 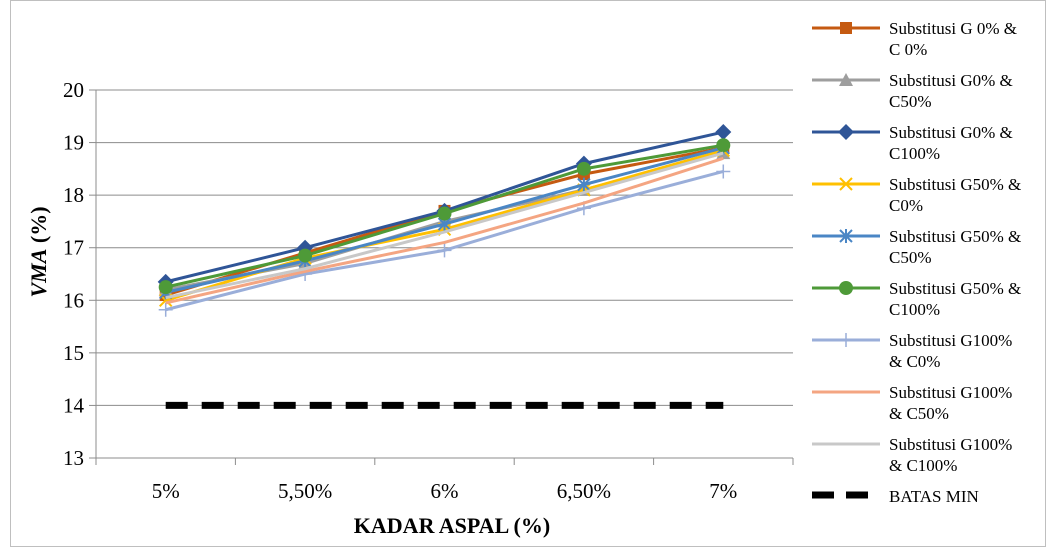 I want to click on legend-item: Substitusi G100% & C50%, so click(x=912, y=403).